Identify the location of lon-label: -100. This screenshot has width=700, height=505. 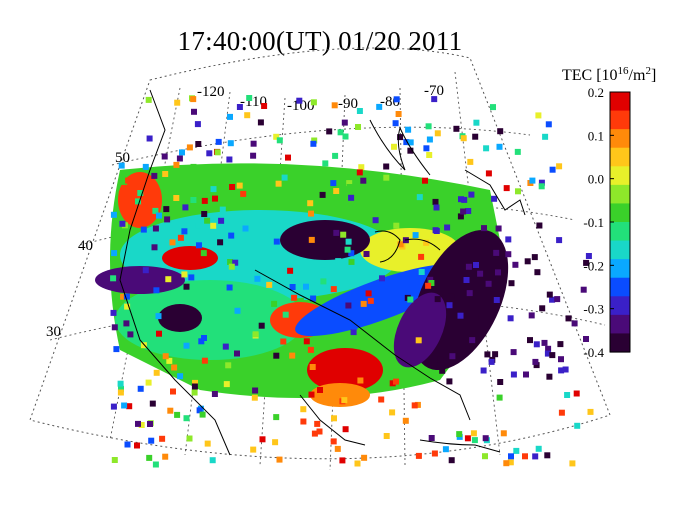
(301, 106).